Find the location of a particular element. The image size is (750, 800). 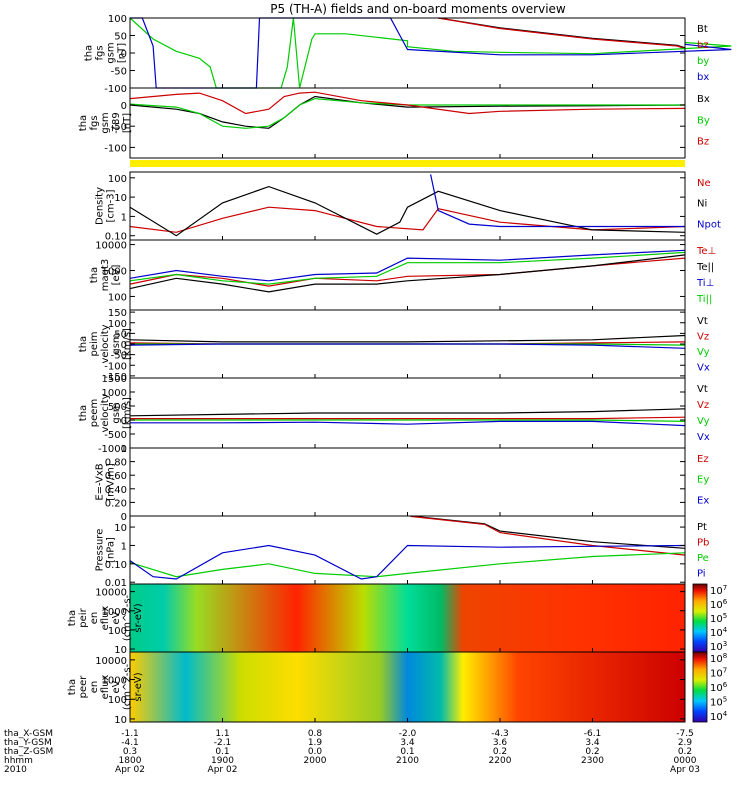

x-axis-value: 0.2 is located at coordinates (592, 752).